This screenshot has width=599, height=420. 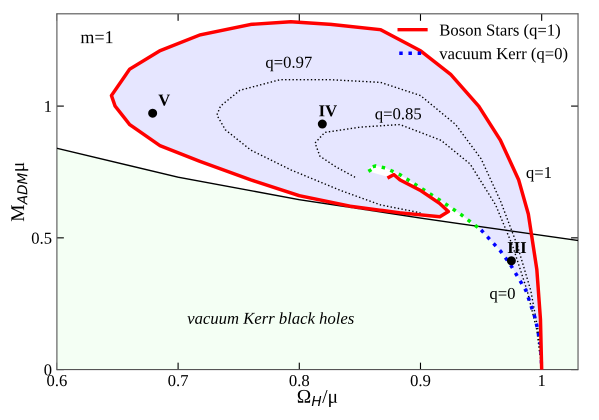 What do you see at coordinates (538, 174) in the screenshot?
I see `annotation: q=1` at bounding box center [538, 174].